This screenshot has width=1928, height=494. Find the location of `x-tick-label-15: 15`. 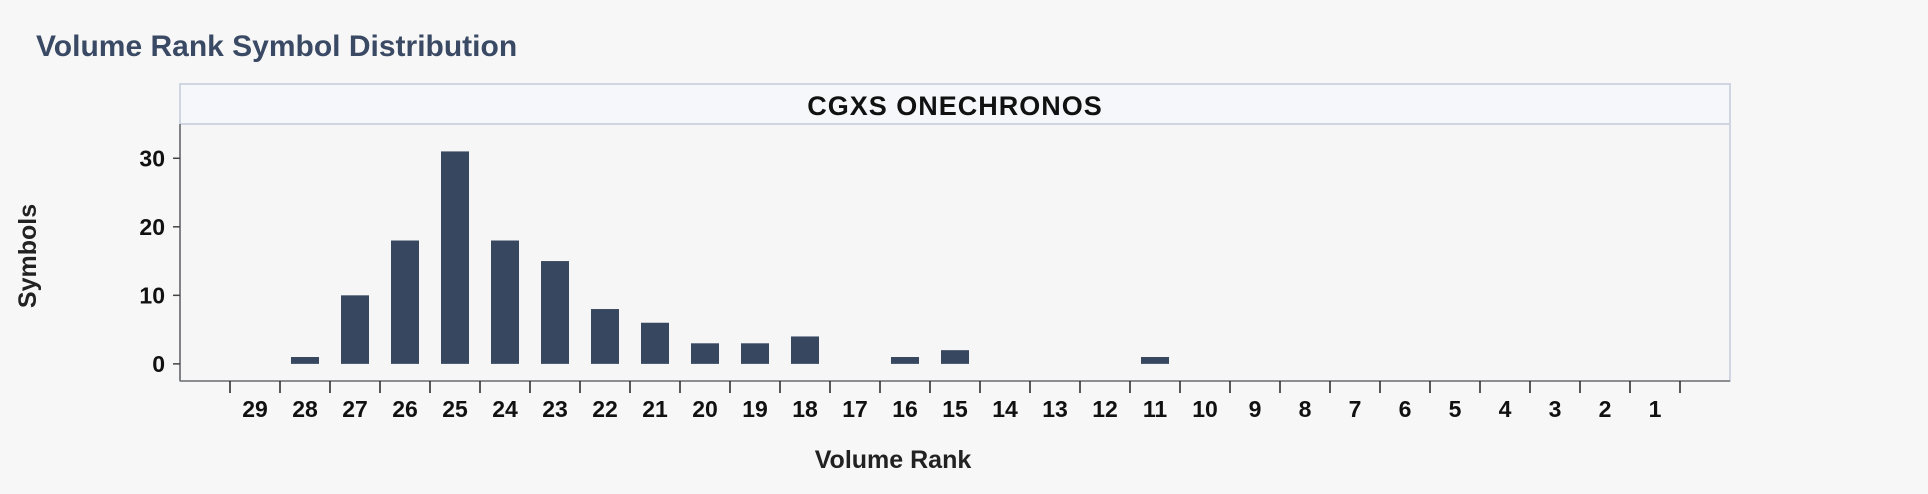

x-tick-label-15: 15 is located at coordinates (955, 409).